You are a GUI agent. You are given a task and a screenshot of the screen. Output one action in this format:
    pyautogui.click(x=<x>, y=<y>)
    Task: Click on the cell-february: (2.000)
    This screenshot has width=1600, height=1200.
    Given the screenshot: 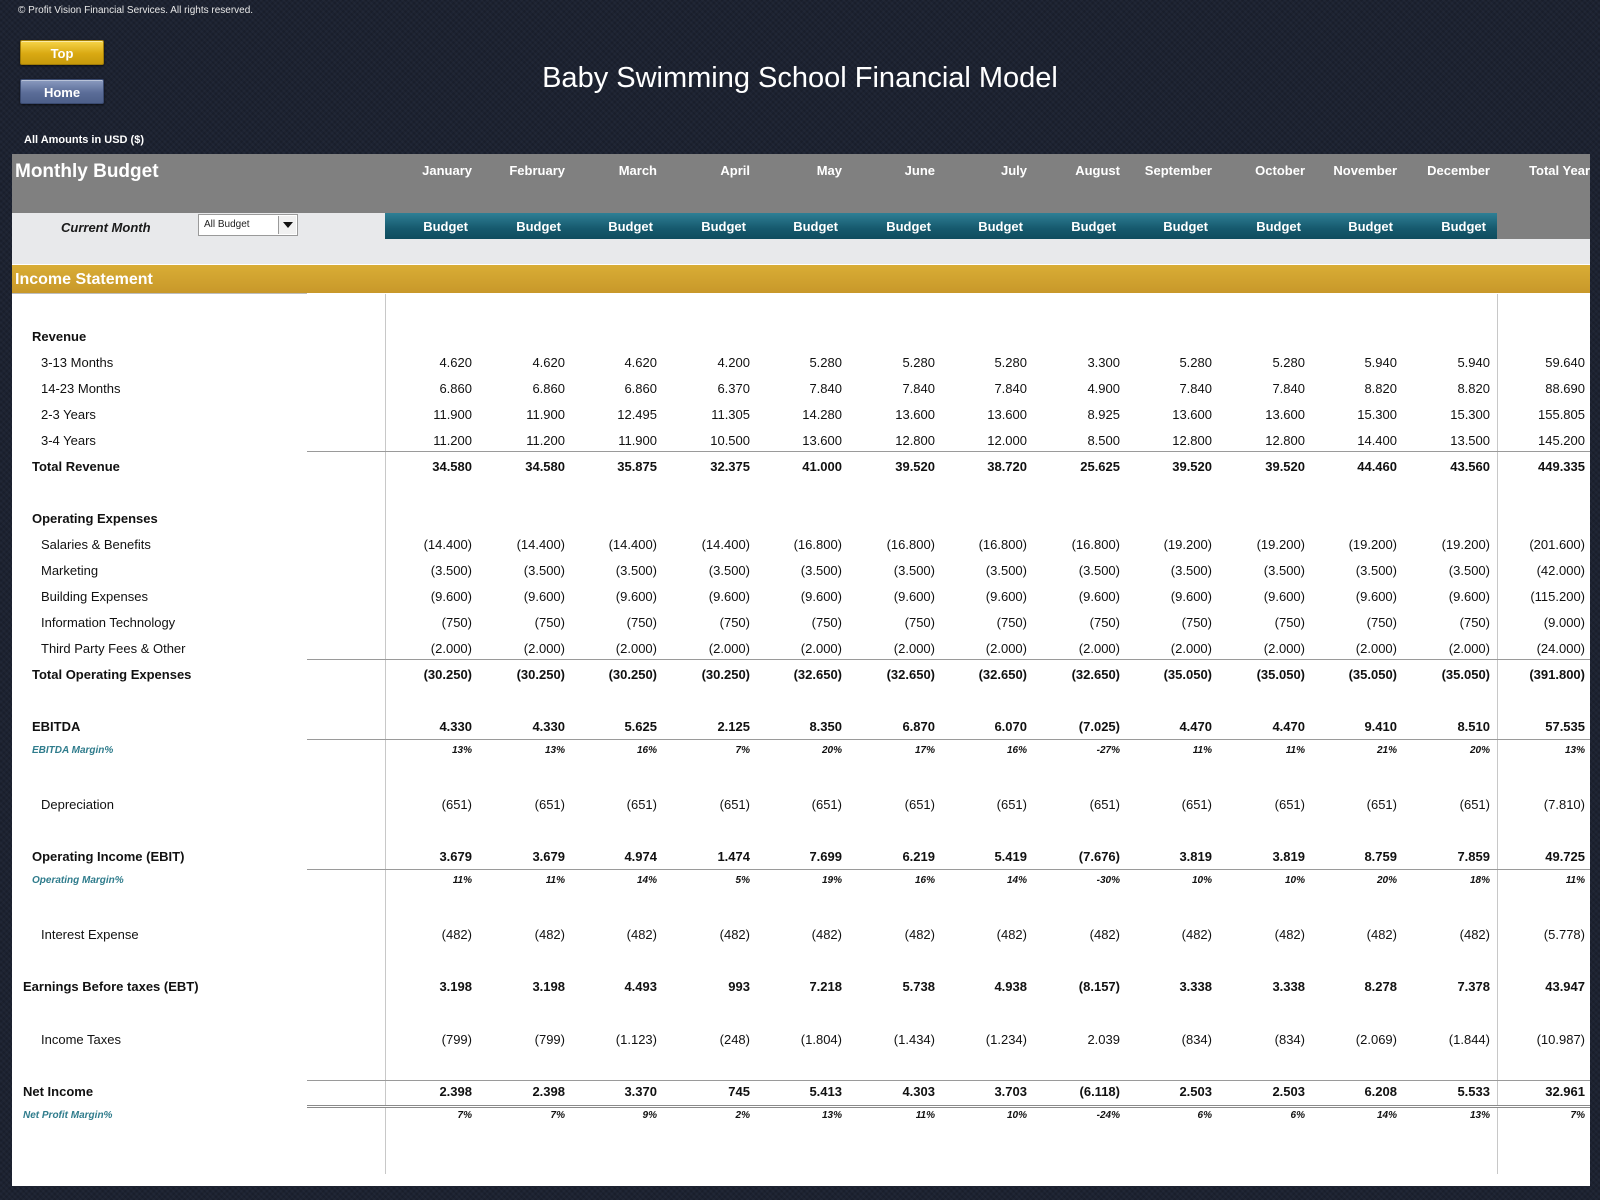 What is the action you would take?
    pyautogui.click(x=544, y=648)
    